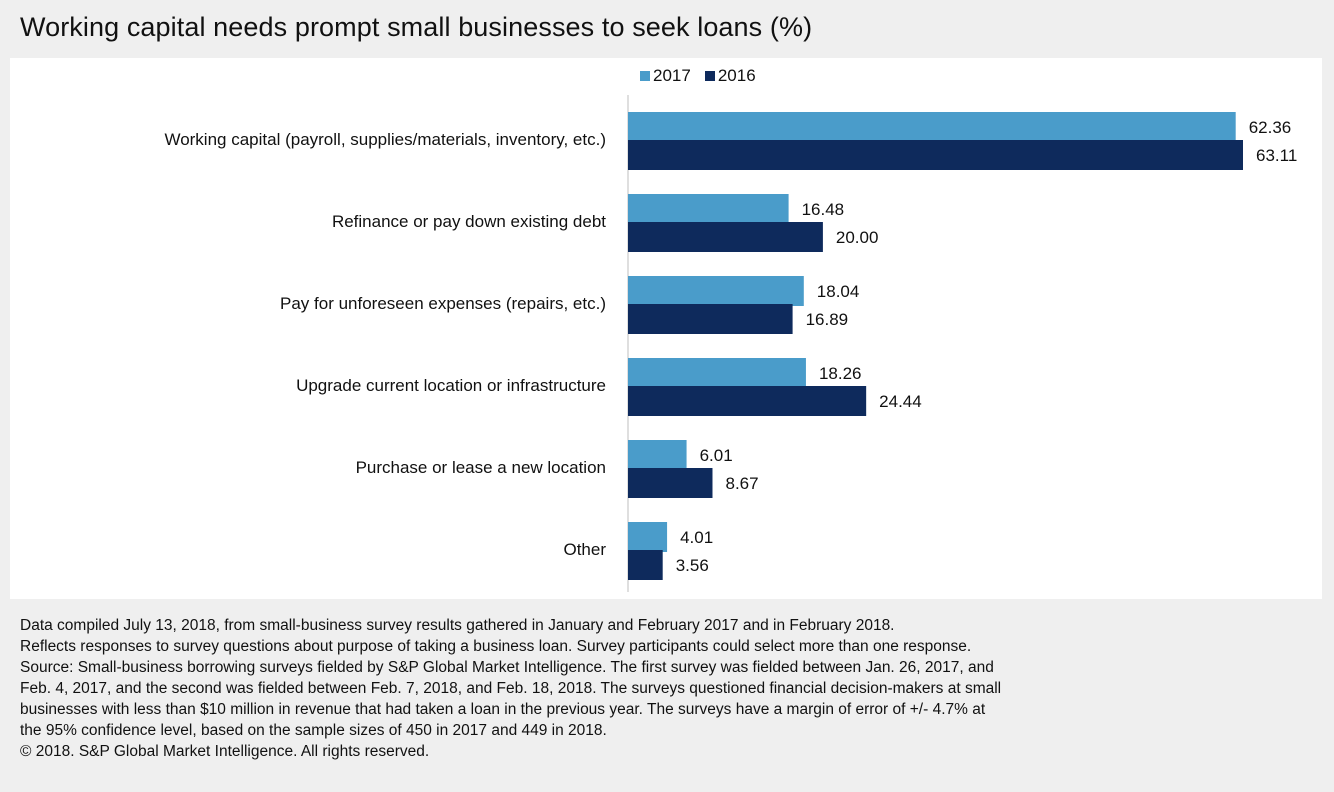 This screenshot has width=1334, height=792. Describe the element at coordinates (1276, 155) in the screenshot. I see `data-label-2016: 63.11` at that location.